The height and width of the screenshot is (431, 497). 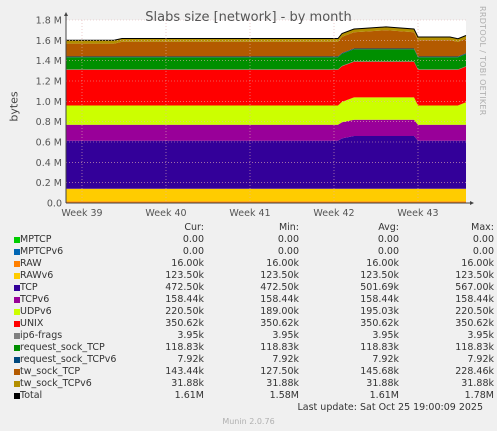 I want to click on legend-value-cur: 7.92k, so click(x=190, y=359).